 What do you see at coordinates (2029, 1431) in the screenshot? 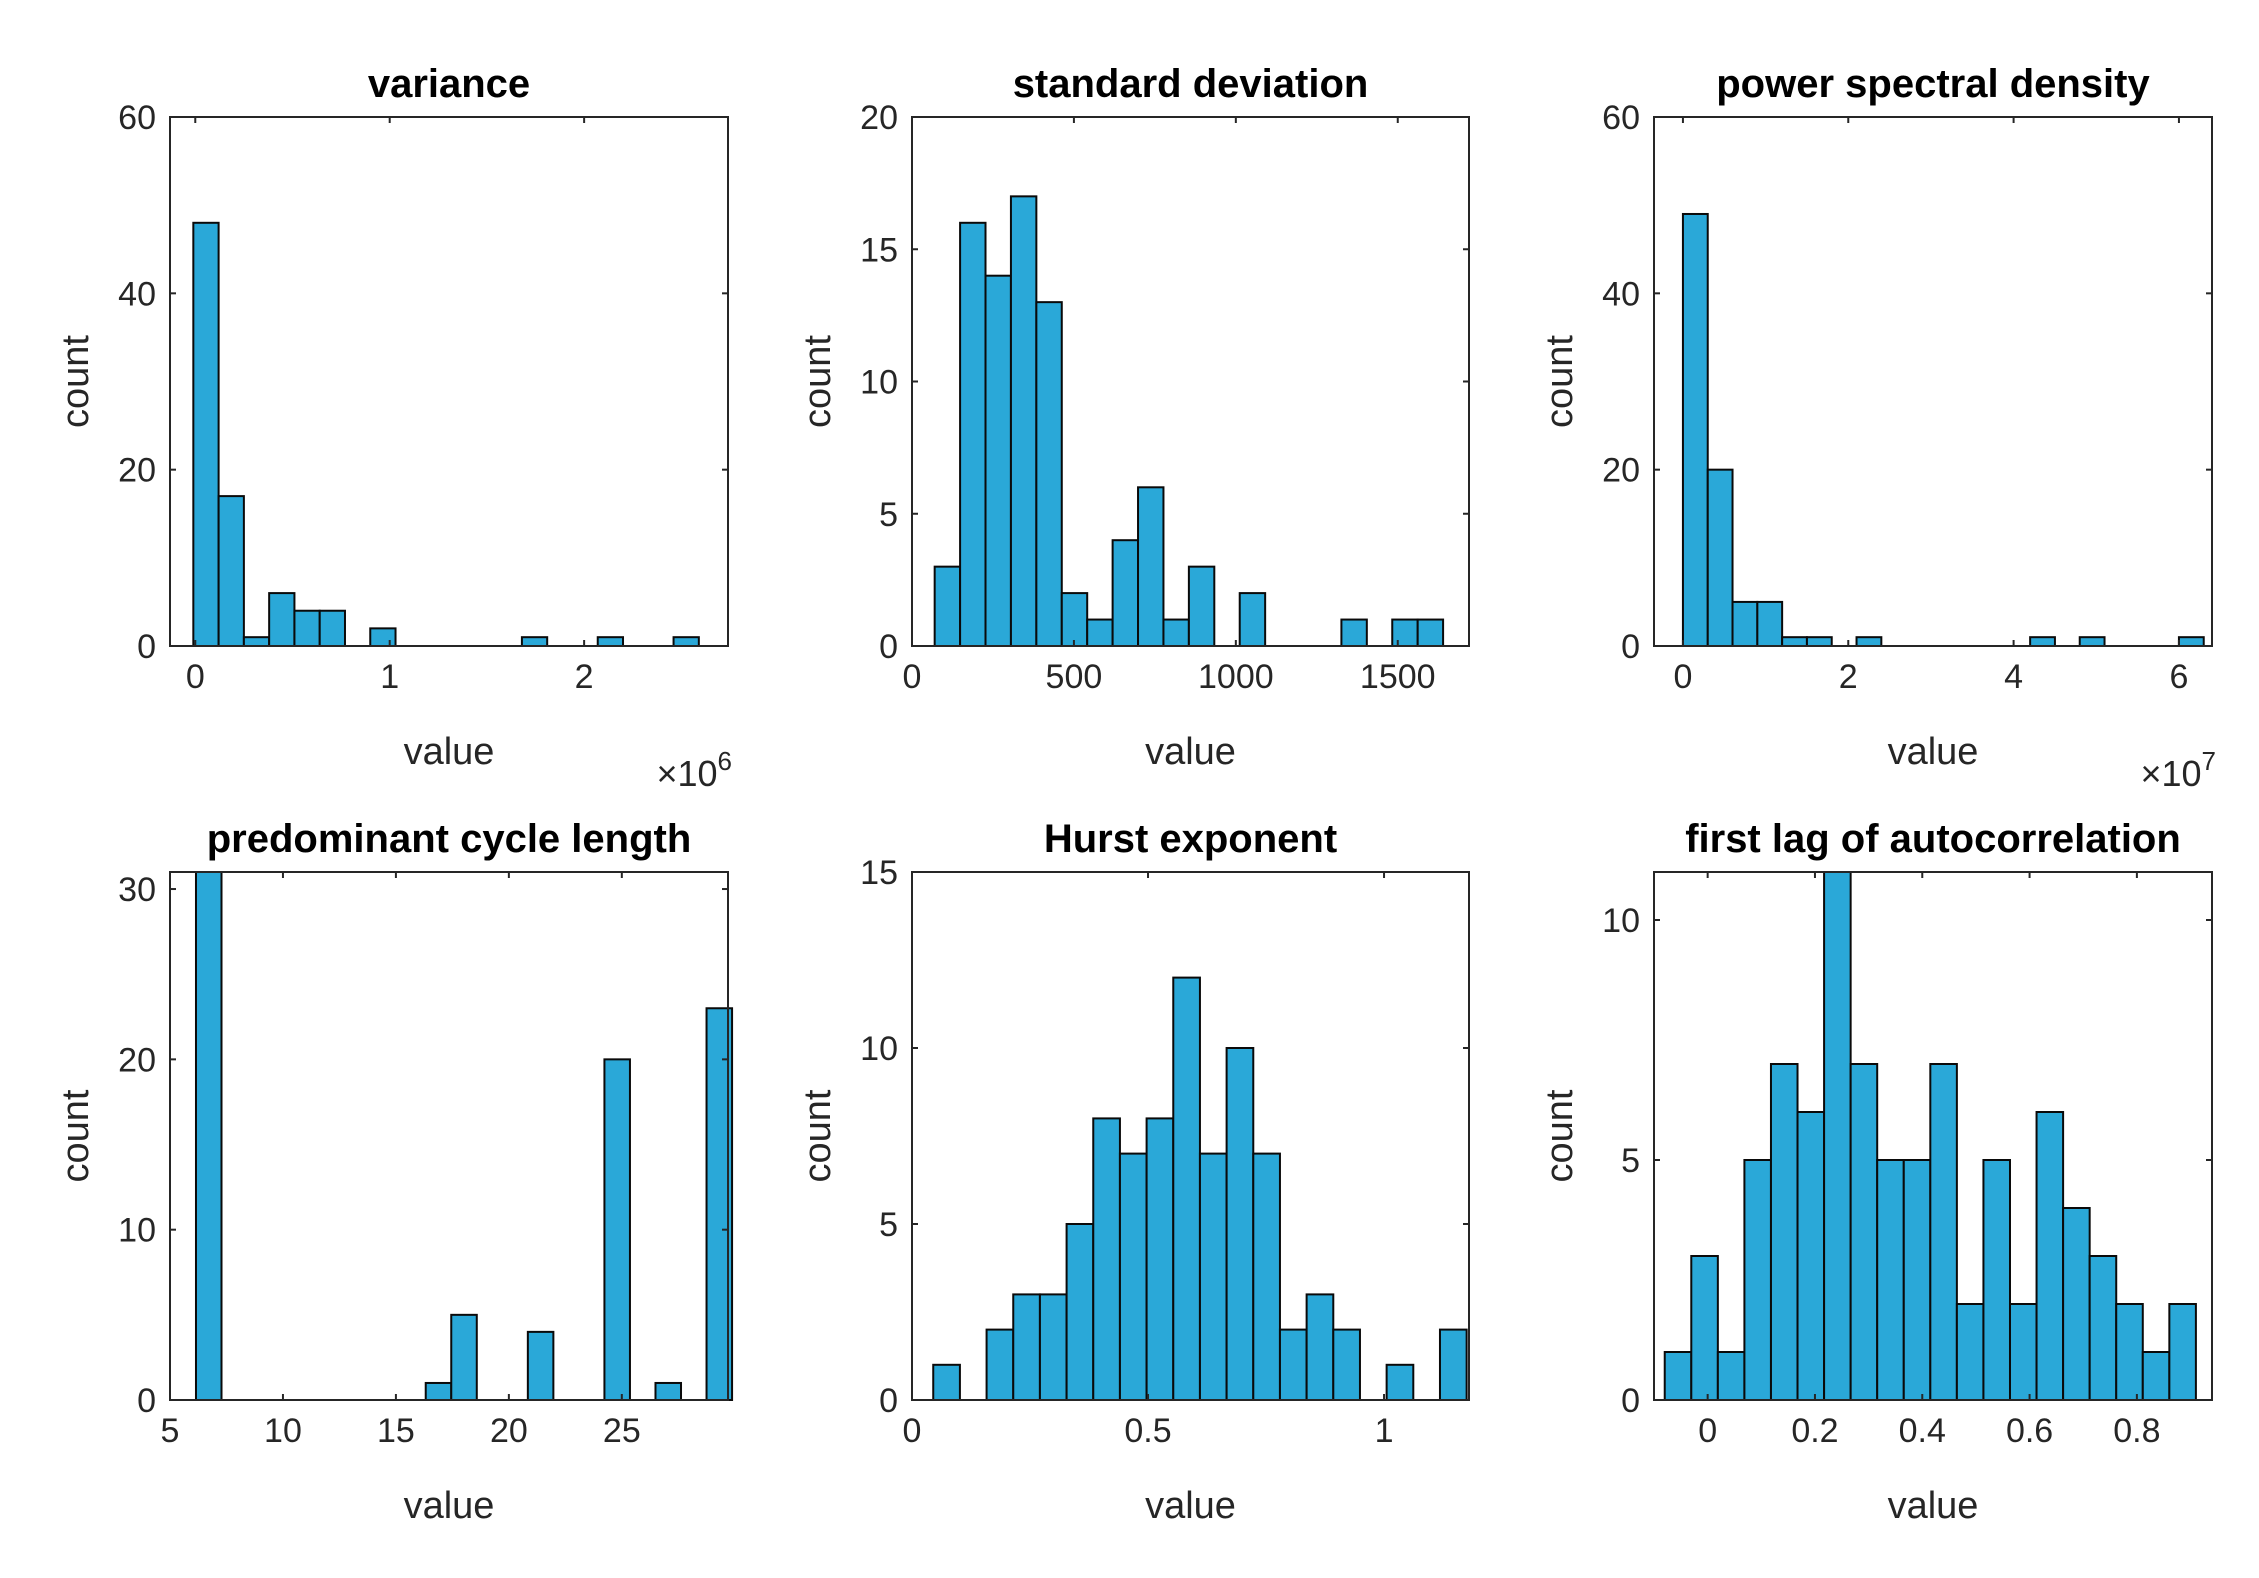
I see `x-tick-label: 0.6` at bounding box center [2029, 1431].